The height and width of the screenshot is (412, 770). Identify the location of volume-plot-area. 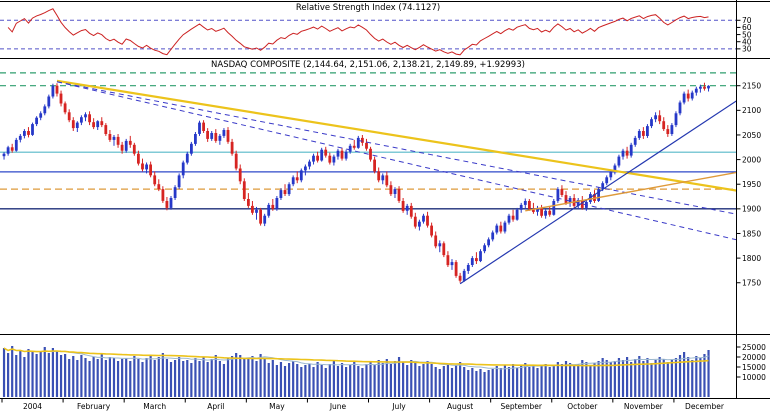
(356, 371).